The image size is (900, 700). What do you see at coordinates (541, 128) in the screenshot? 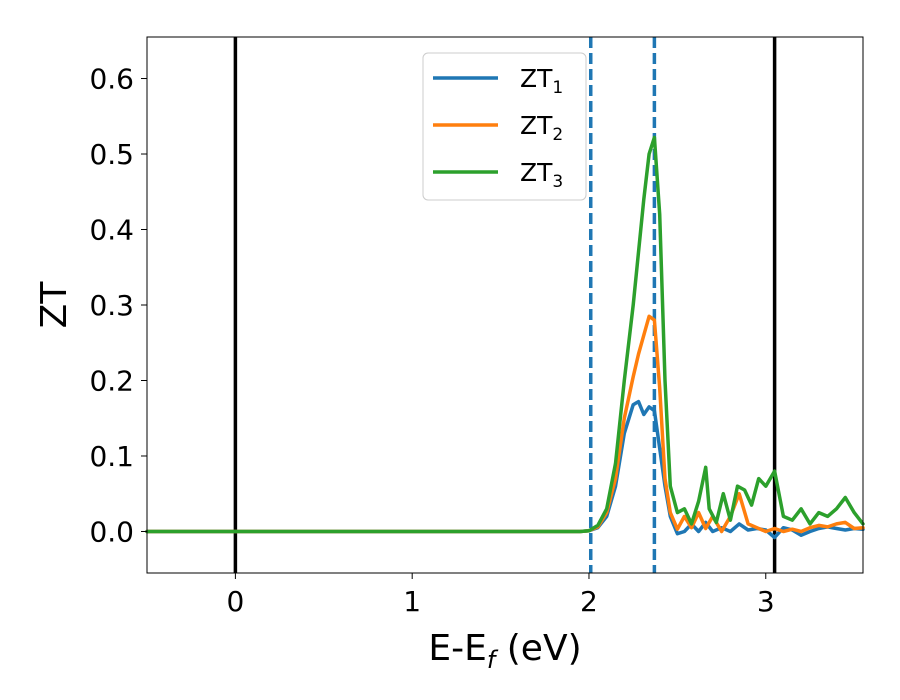
I see `legend-label-2: ZT2` at bounding box center [541, 128].